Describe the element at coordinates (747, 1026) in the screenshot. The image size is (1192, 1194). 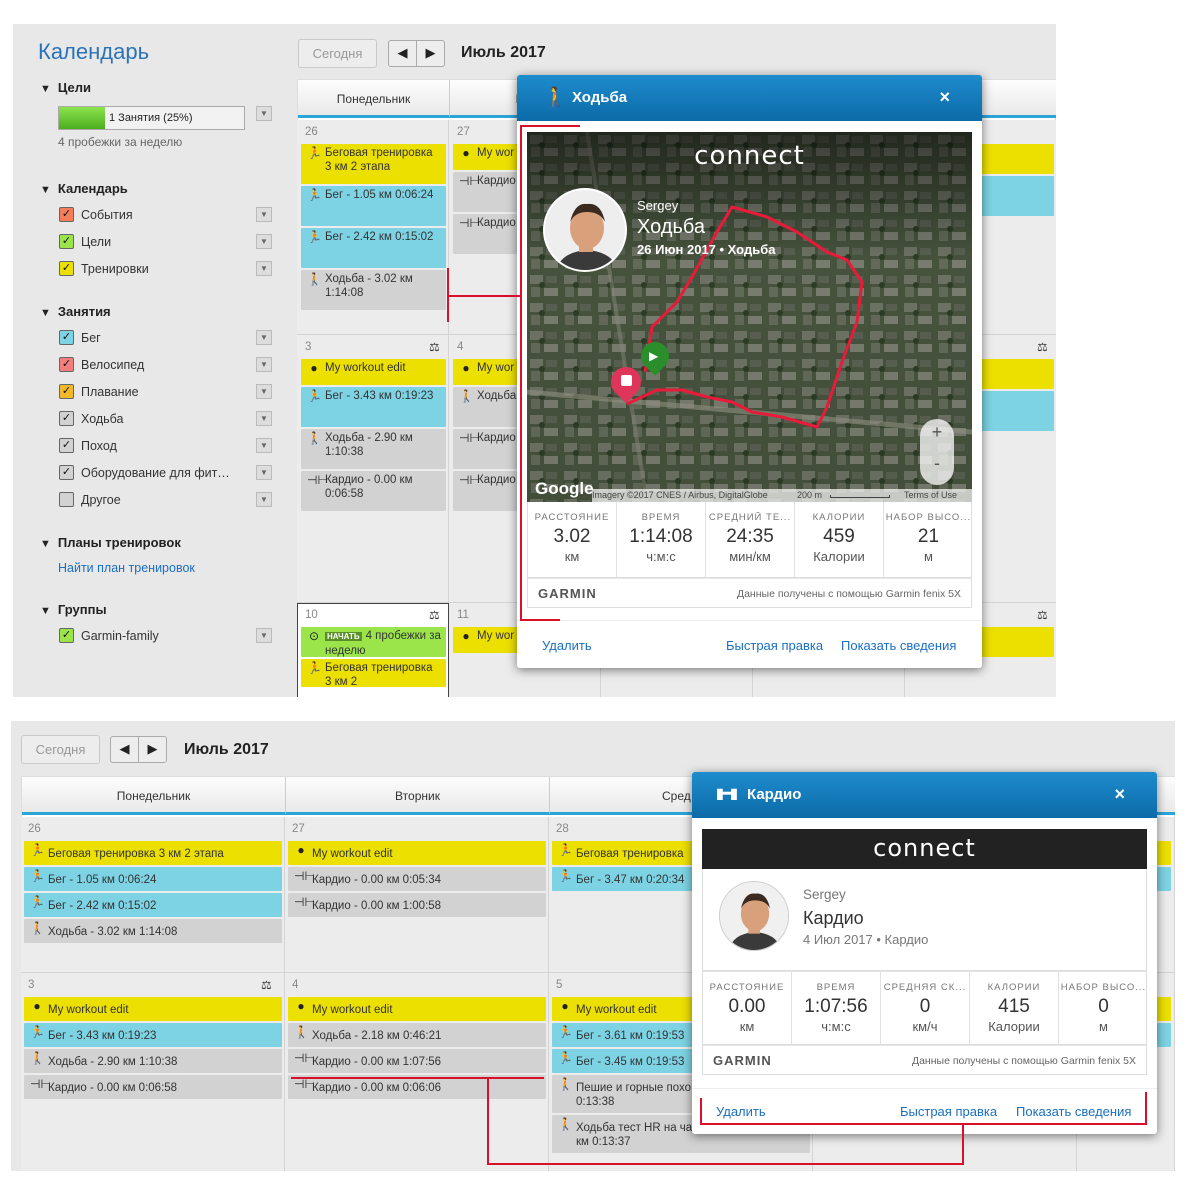
I see `stat-unit: км` at that location.